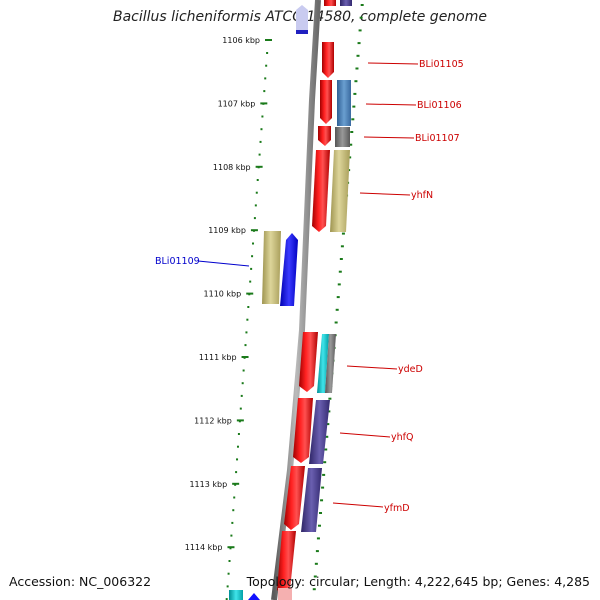 The width and height of the screenshot is (600, 600). I want to click on gene-bottom-red, so click(286, 563).